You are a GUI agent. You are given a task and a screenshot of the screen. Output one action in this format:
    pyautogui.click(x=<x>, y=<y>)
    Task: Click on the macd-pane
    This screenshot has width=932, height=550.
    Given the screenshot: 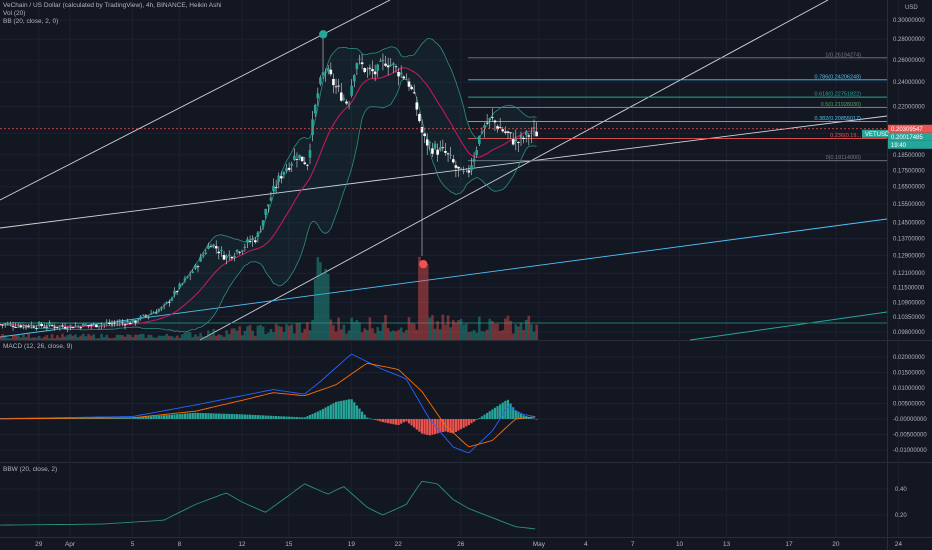 What is the action you would take?
    pyautogui.click(x=269, y=403)
    